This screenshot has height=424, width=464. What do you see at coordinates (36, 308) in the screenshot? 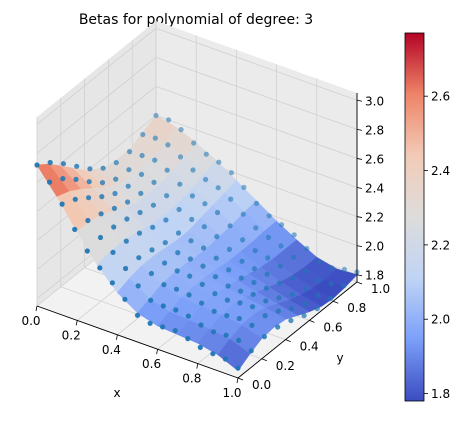
I see `x-tick` at bounding box center [36, 308].